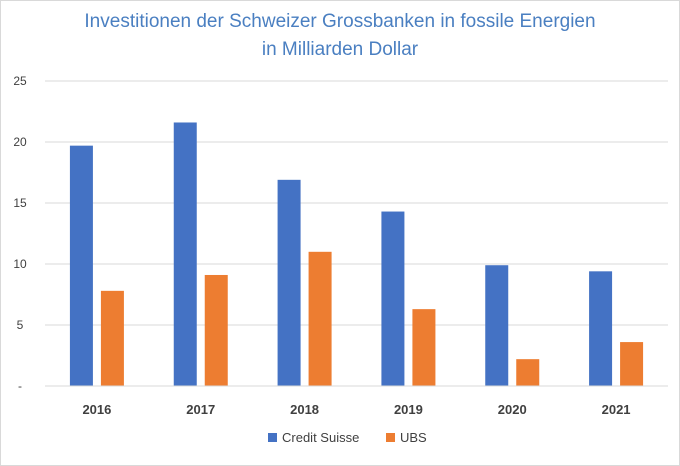 This screenshot has height=466, width=680. Describe the element at coordinates (393, 298) in the screenshot. I see `bar-credit-suisse-2019` at that location.